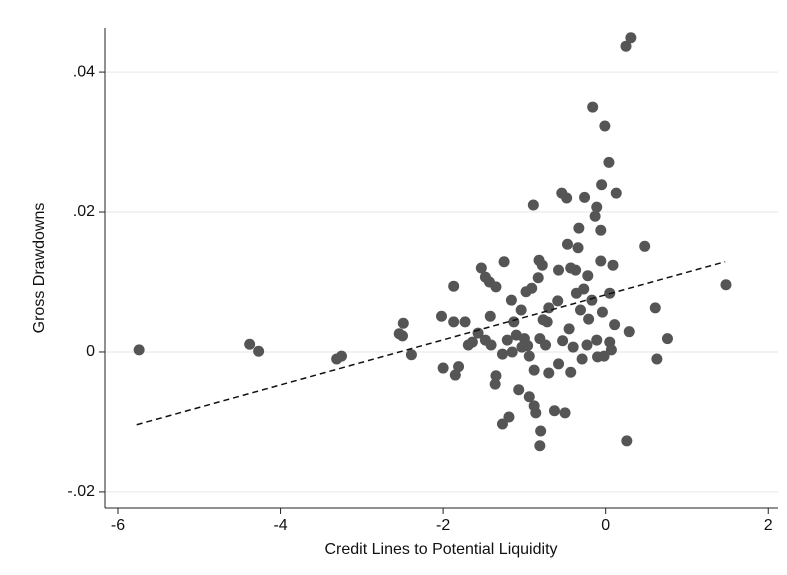 The image size is (787, 575). I want to click on y-tick-label: 0, so click(90, 351).